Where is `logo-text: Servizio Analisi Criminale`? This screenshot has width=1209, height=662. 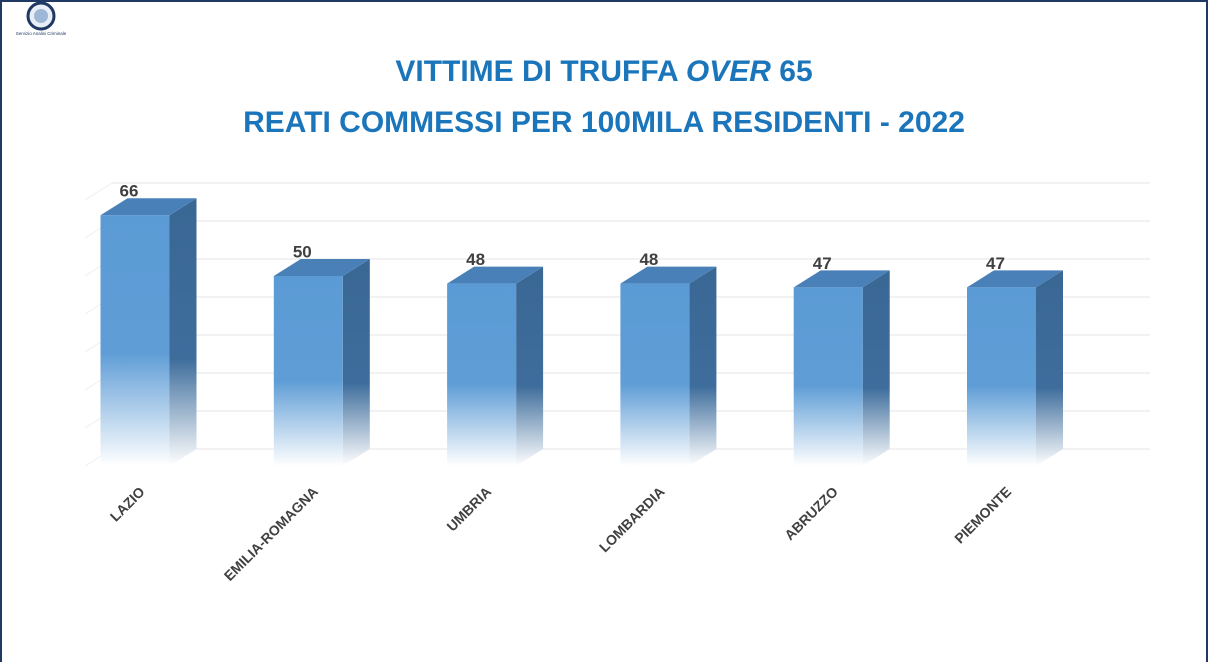
logo-text: Servizio Analisi Criminale is located at coordinates (41, 33).